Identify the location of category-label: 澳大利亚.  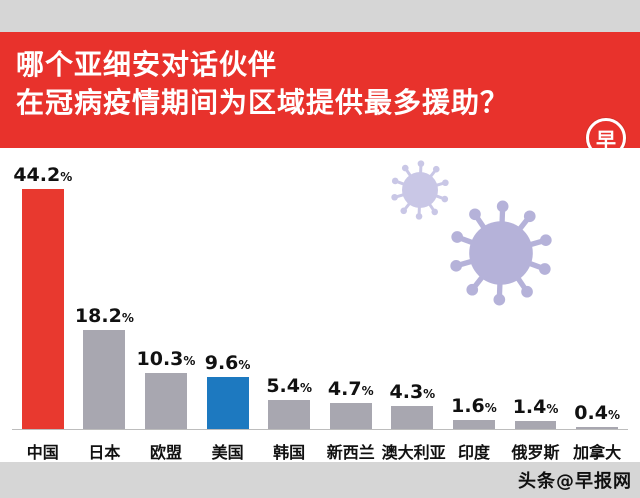
(413, 452).